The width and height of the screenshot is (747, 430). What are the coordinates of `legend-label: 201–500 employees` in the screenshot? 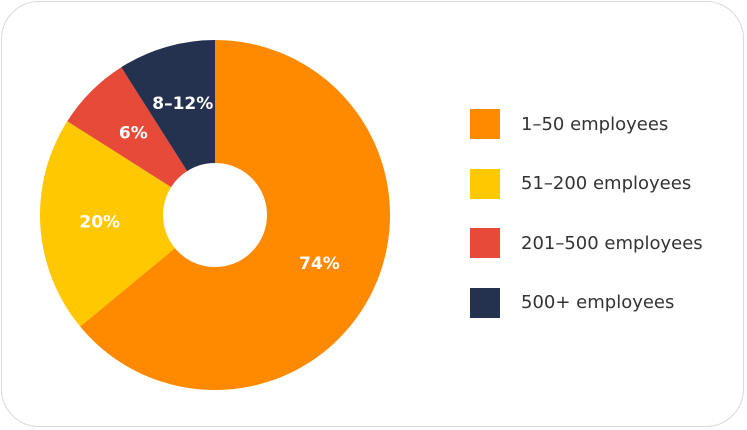 It's located at (612, 243).